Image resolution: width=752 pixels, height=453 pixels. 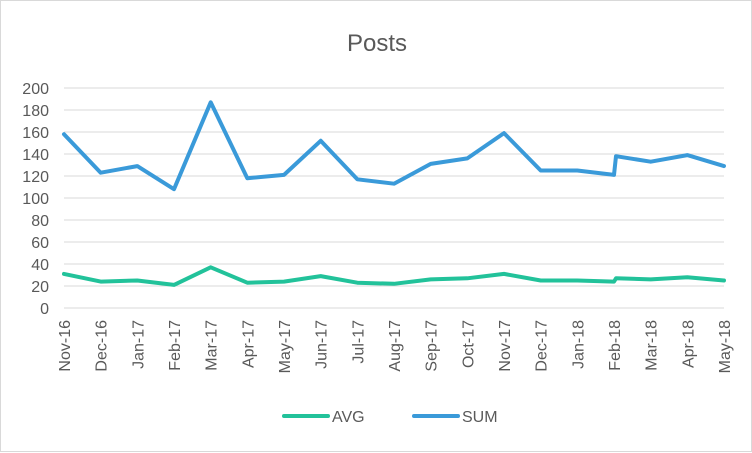 What do you see at coordinates (35, 155) in the screenshot?
I see `y-tick-label: 140` at bounding box center [35, 155].